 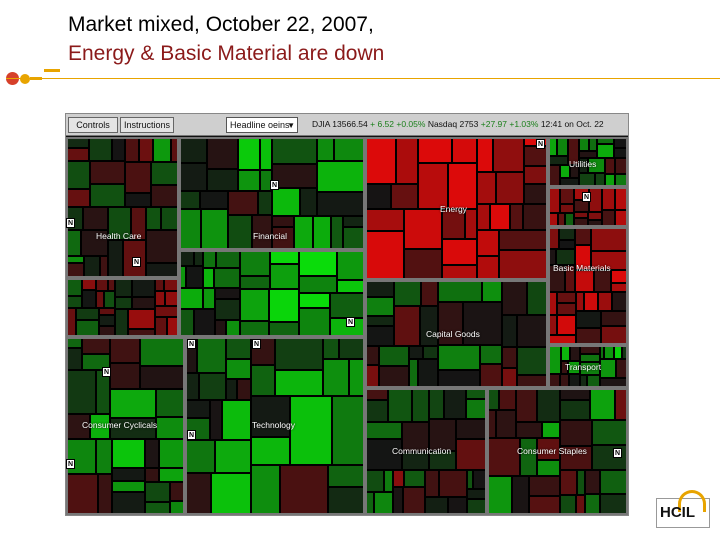 What do you see at coordinates (147, 125) in the screenshot?
I see `instructions-tab: Instructions` at bounding box center [147, 125].